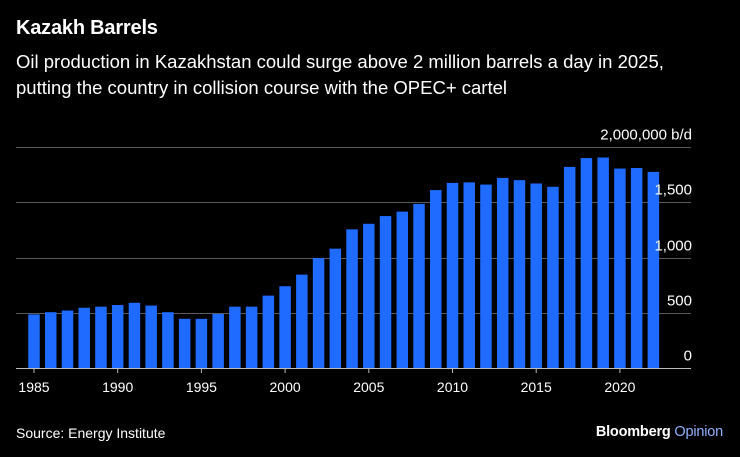 Image resolution: width=740 pixels, height=457 pixels. Describe the element at coordinates (87, 28) in the screenshot. I see `chart-title: Kazakh Barrels` at that location.